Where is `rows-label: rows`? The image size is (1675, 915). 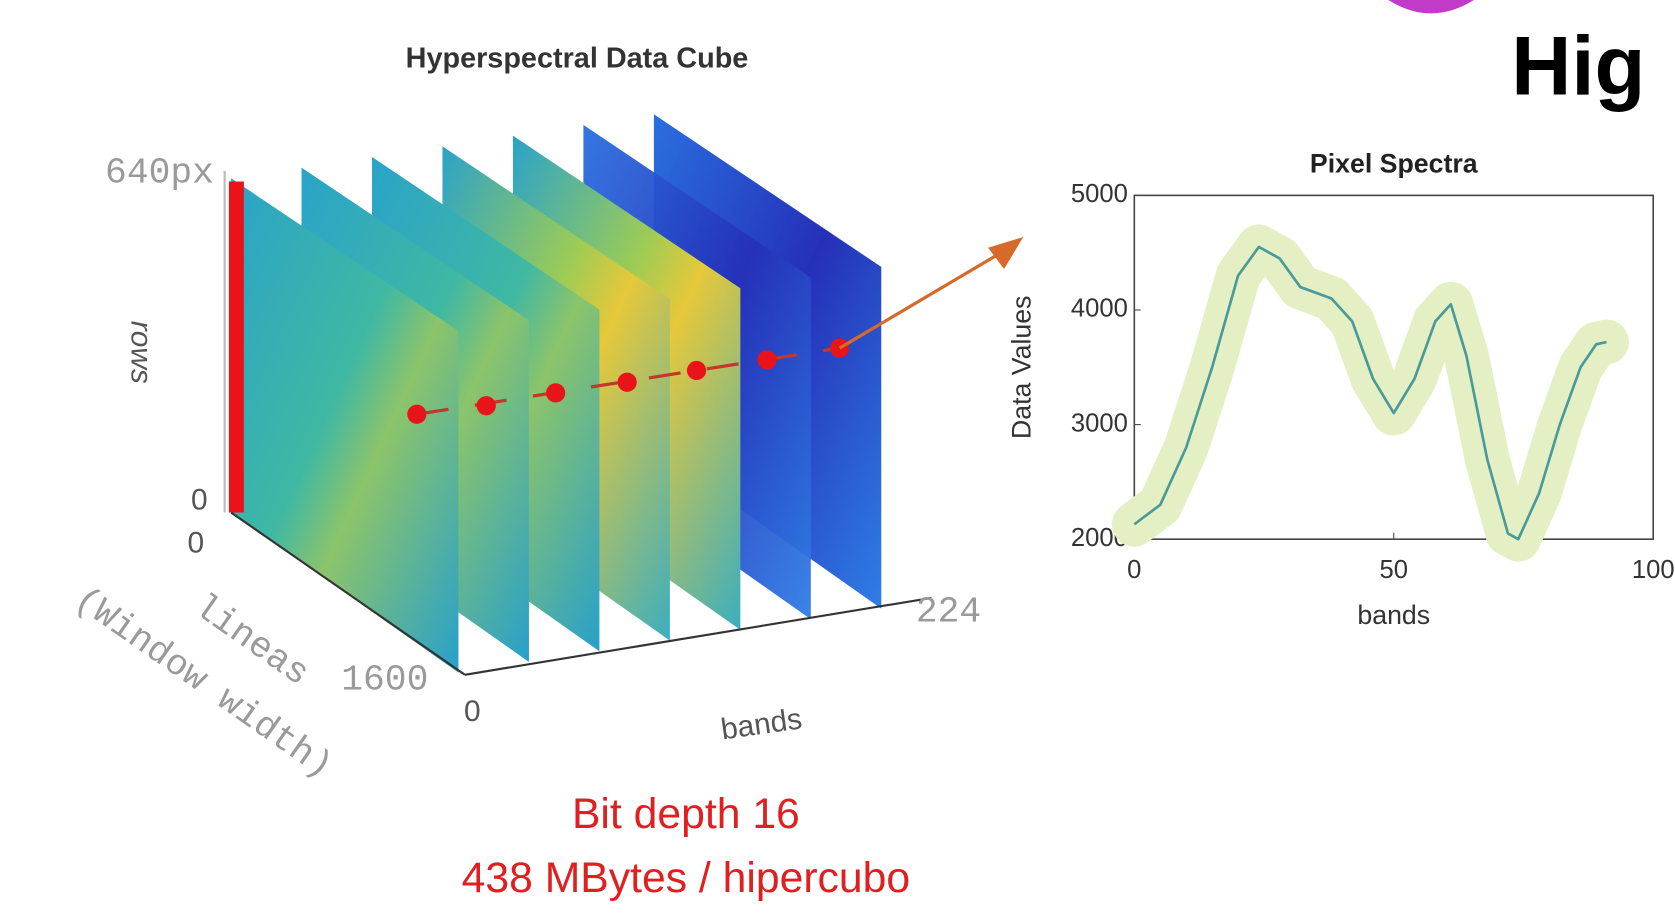 rows-label: rows is located at coordinates (140, 352).